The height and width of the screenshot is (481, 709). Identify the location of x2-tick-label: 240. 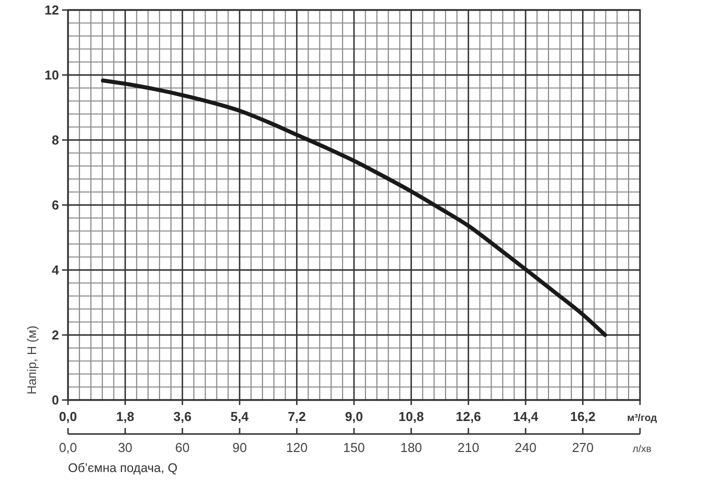
(525, 447).